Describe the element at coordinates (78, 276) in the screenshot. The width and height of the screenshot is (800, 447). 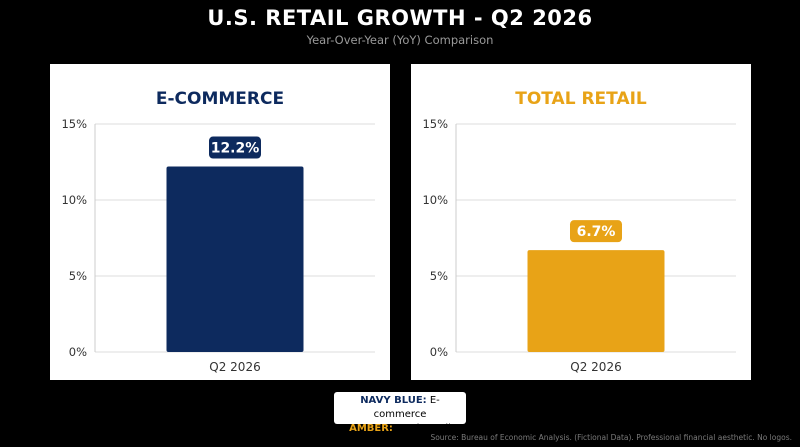
I see `ecommerce-y-tick-label: 5%` at that location.